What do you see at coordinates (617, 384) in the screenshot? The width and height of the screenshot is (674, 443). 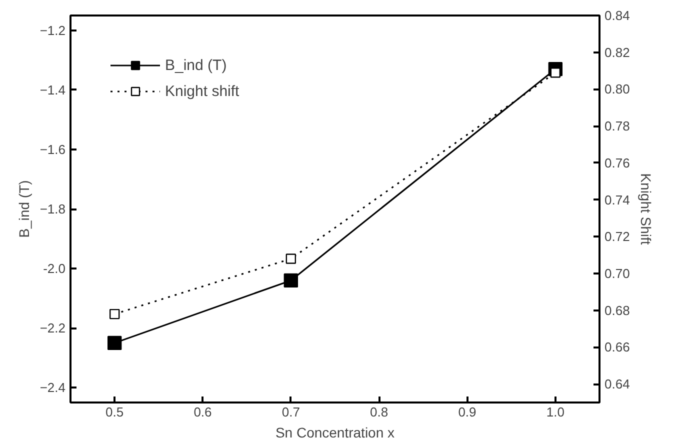 I see `y2-tick-label: 0.64` at bounding box center [617, 384].